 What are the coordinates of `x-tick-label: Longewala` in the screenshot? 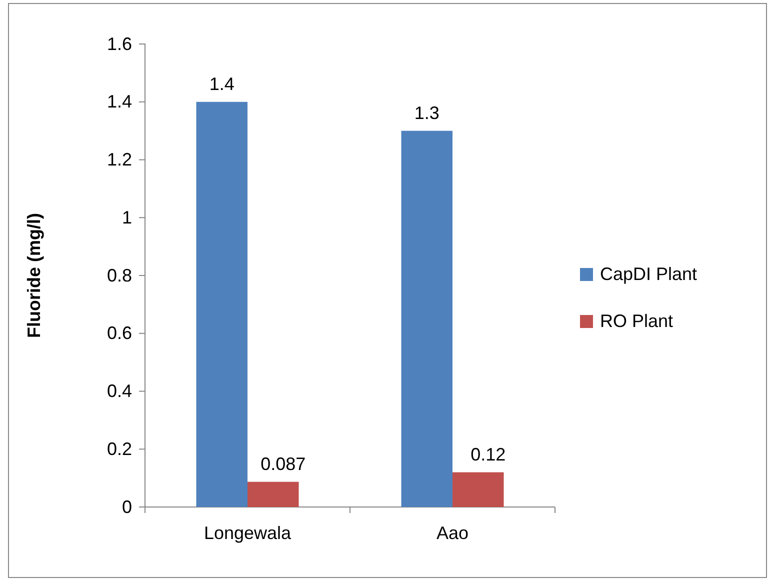 It's located at (248, 532).